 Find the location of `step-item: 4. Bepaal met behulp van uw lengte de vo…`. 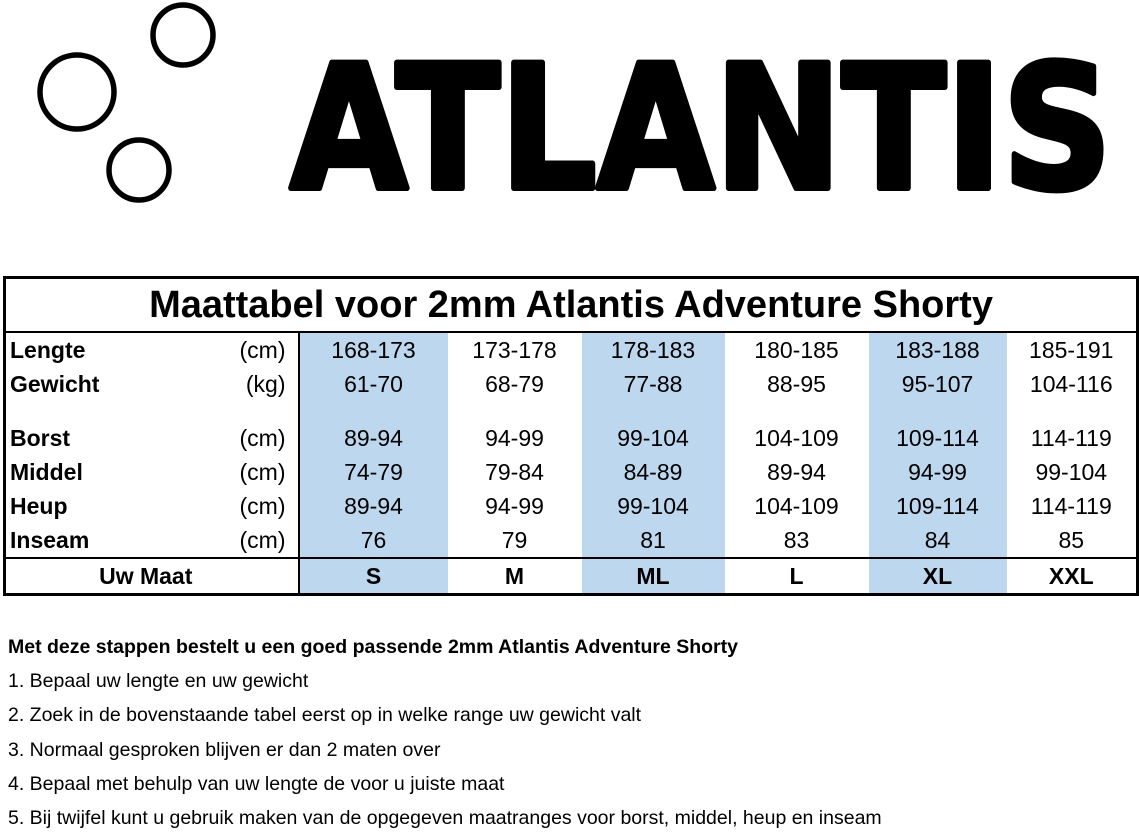

step-item: 4. Bepaal met behulp van uw lengte de vo… is located at coordinates (256, 783).